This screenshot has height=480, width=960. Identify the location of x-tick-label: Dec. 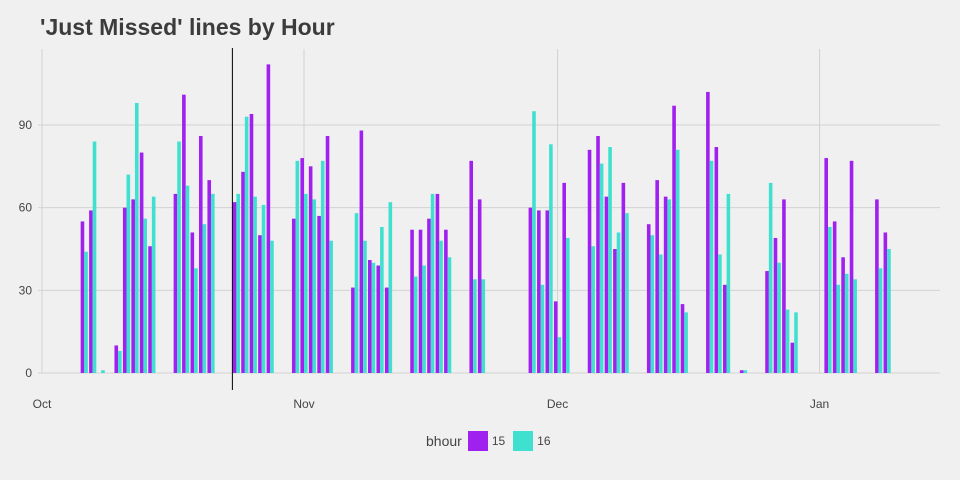
(557, 404).